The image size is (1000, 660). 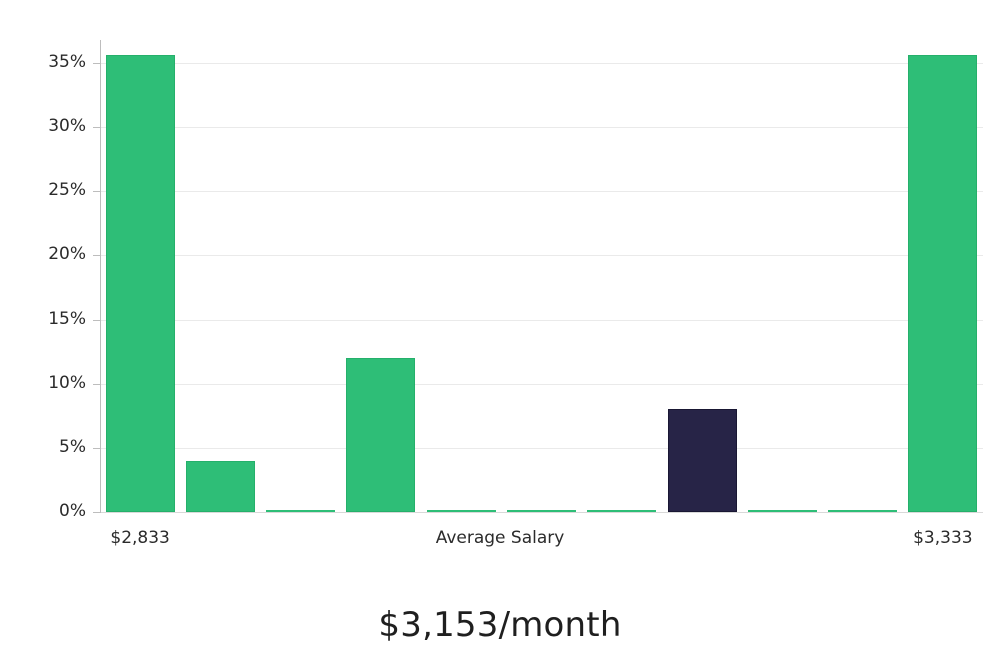 What do you see at coordinates (943, 538) in the screenshot?
I see `x-tick-label-10: $3,333` at bounding box center [943, 538].